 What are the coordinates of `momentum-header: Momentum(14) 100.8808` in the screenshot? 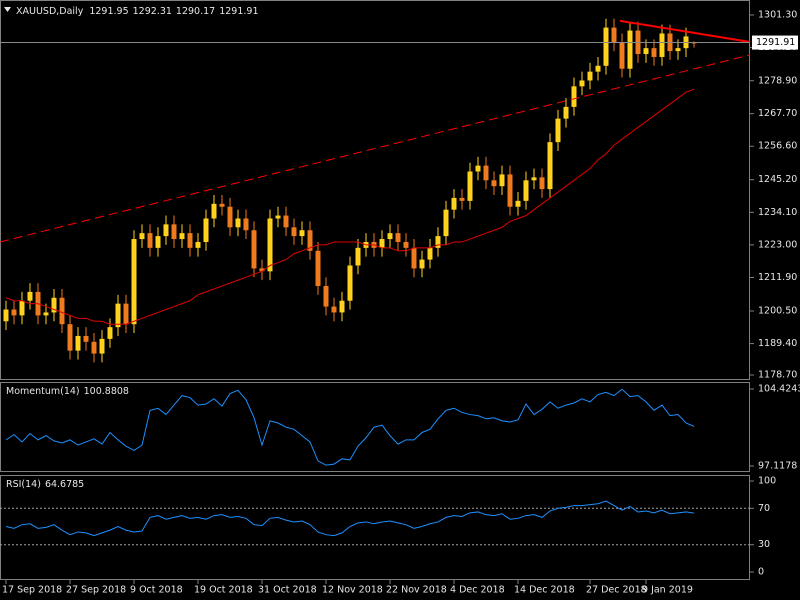 It's located at (67, 391).